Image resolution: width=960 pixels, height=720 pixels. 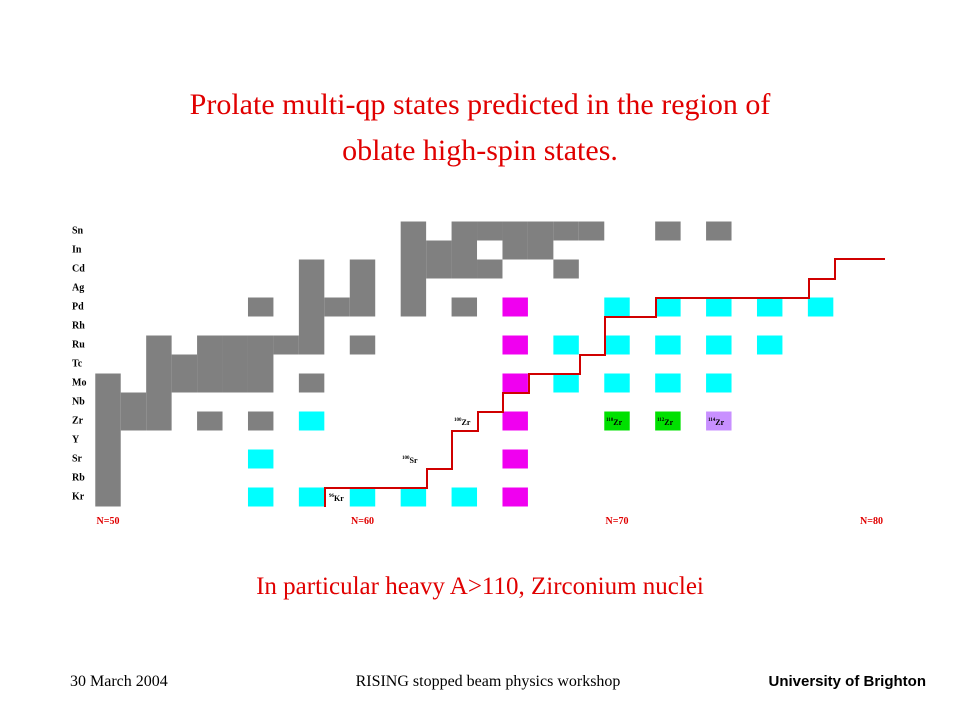 I want to click on element-label: Ag, so click(x=78, y=287).